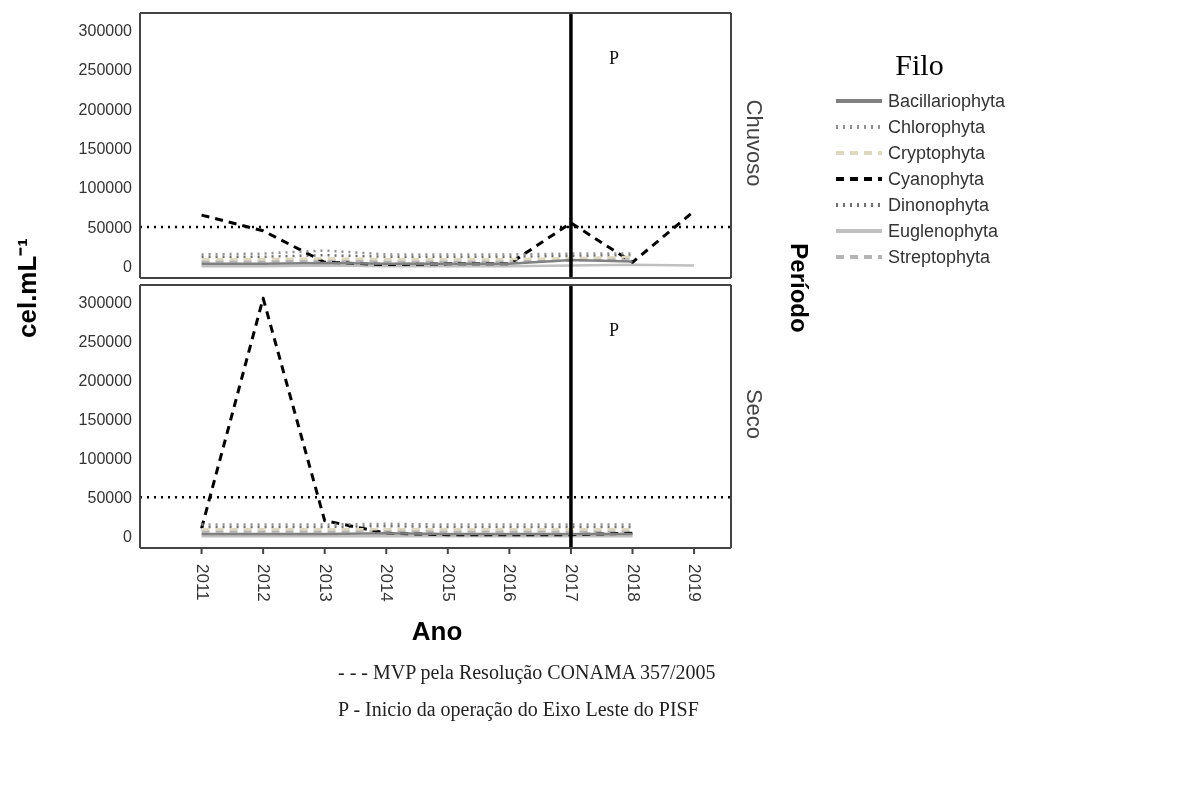  Describe the element at coordinates (387, 583) in the screenshot. I see `x-tick-label: 2014` at that location.